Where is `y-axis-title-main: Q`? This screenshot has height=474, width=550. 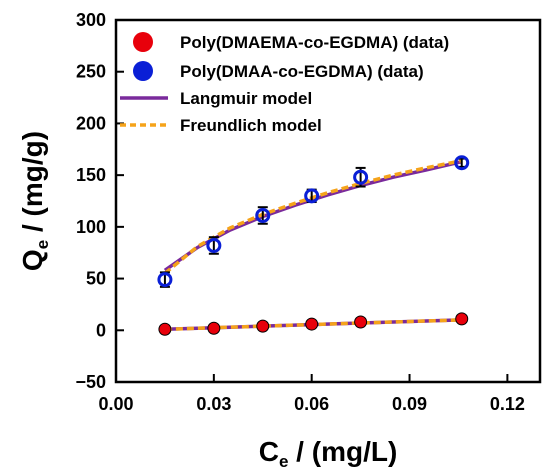
y-axis-title-main: Q is located at coordinates (32, 260).